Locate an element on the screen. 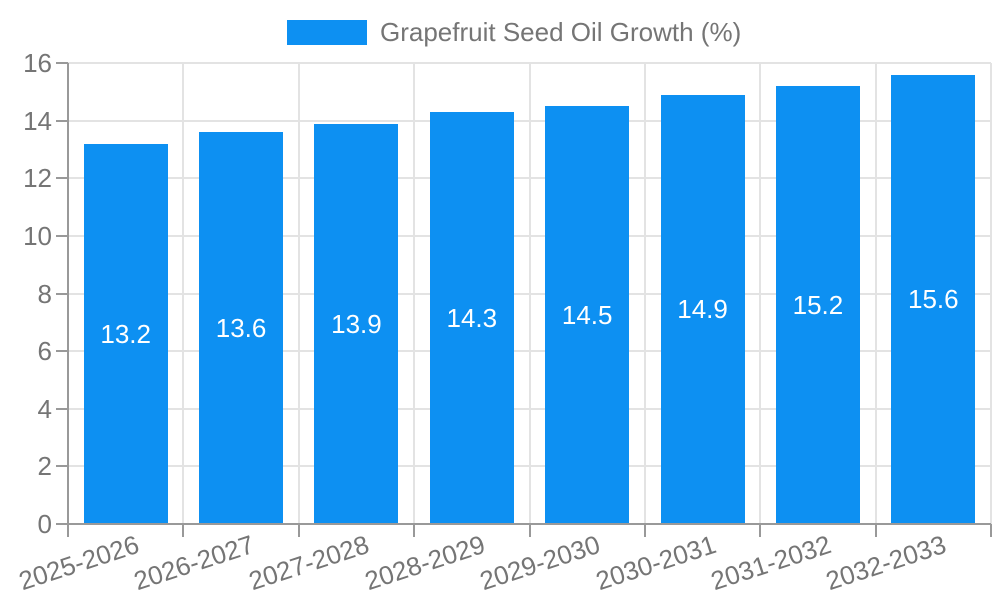  legend: Grapefruit Seed Oil Growth (%) is located at coordinates (514, 32).